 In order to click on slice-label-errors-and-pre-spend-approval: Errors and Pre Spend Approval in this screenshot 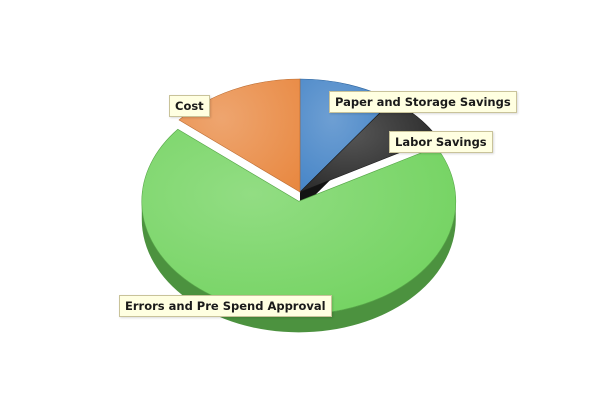, I will do `click(225, 306)`.